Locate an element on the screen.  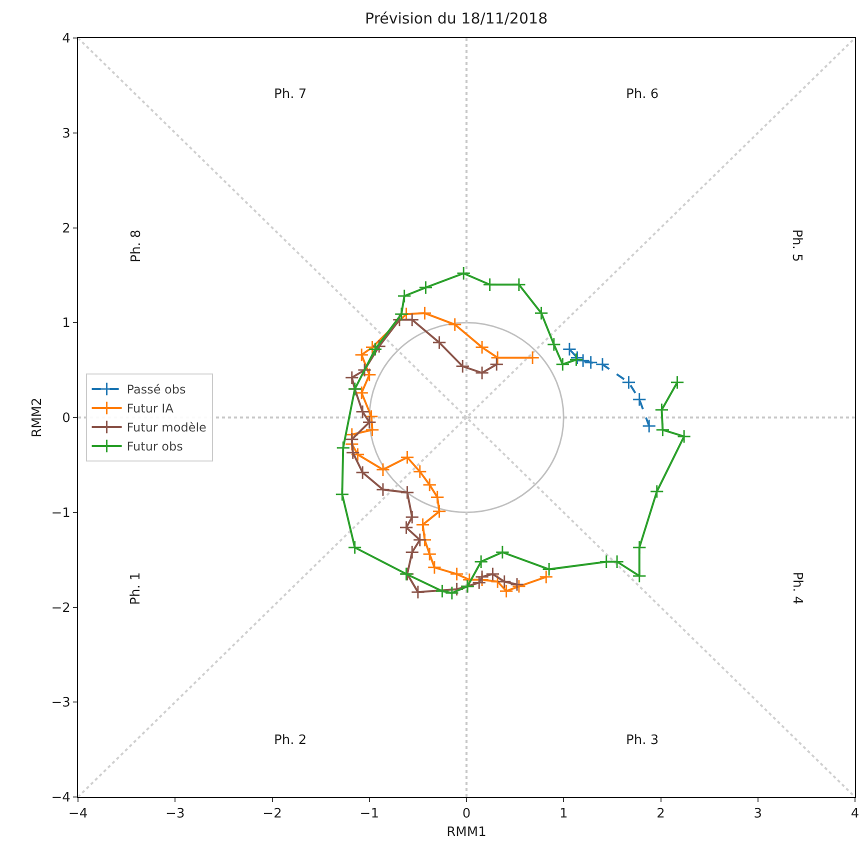
y-tick-label: 1 is located at coordinates (66, 324).